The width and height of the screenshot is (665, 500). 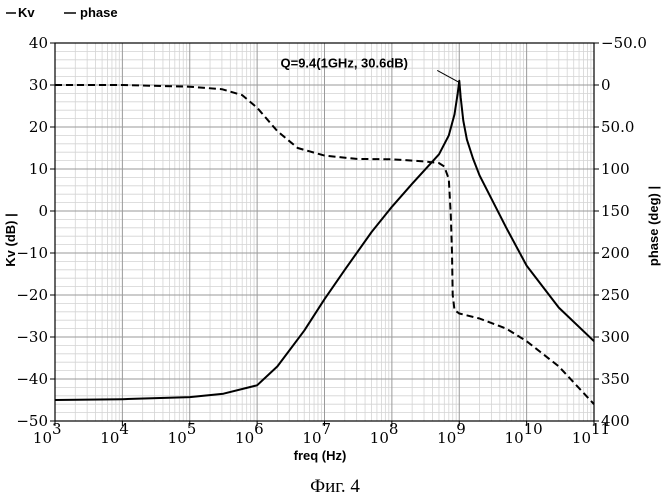 I want to click on y-right-tick-label: 50.0, so click(x=617, y=127).